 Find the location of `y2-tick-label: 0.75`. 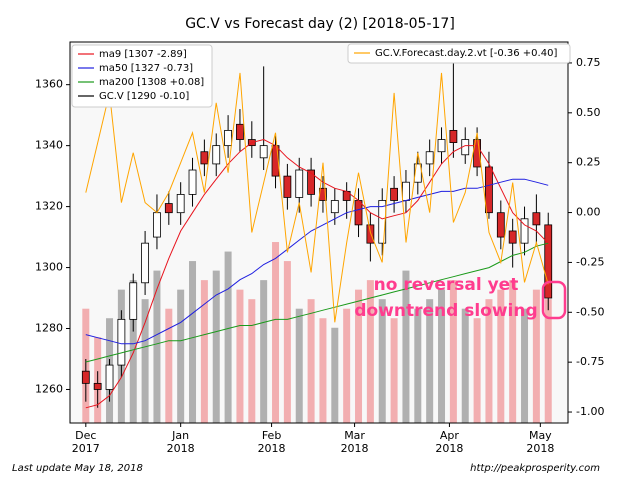

y2-tick-label: 0.75 is located at coordinates (588, 62).